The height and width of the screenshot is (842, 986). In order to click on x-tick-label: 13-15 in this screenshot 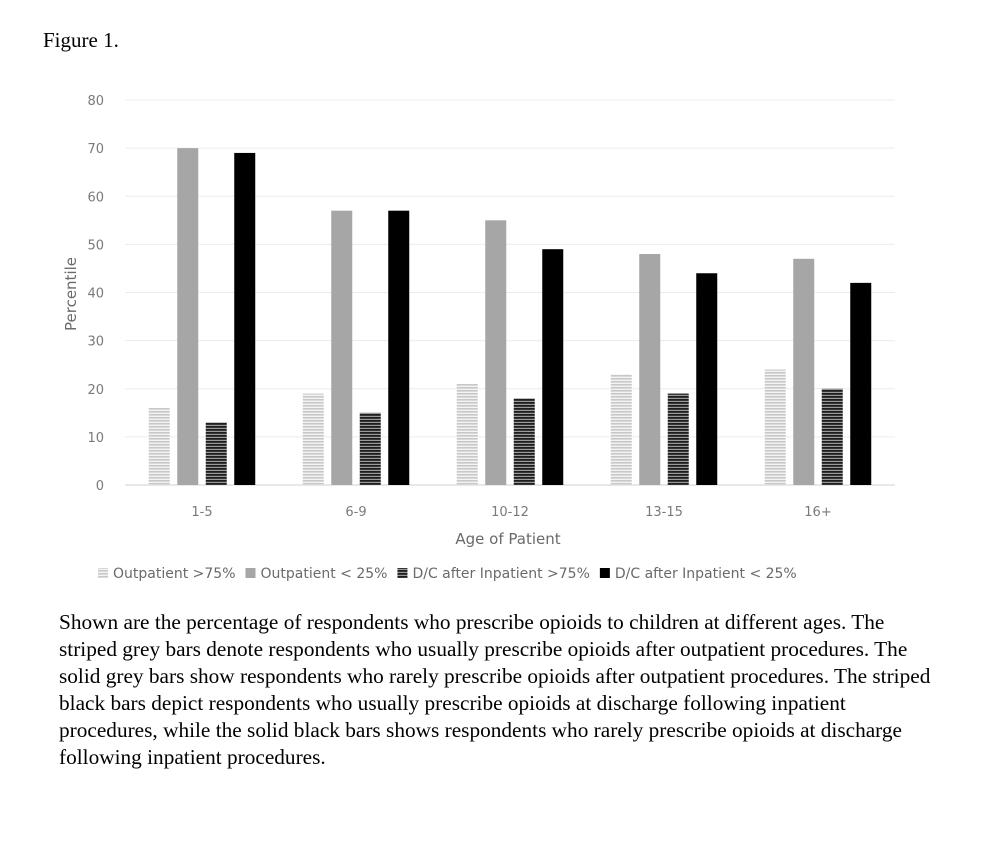, I will do `click(664, 512)`.